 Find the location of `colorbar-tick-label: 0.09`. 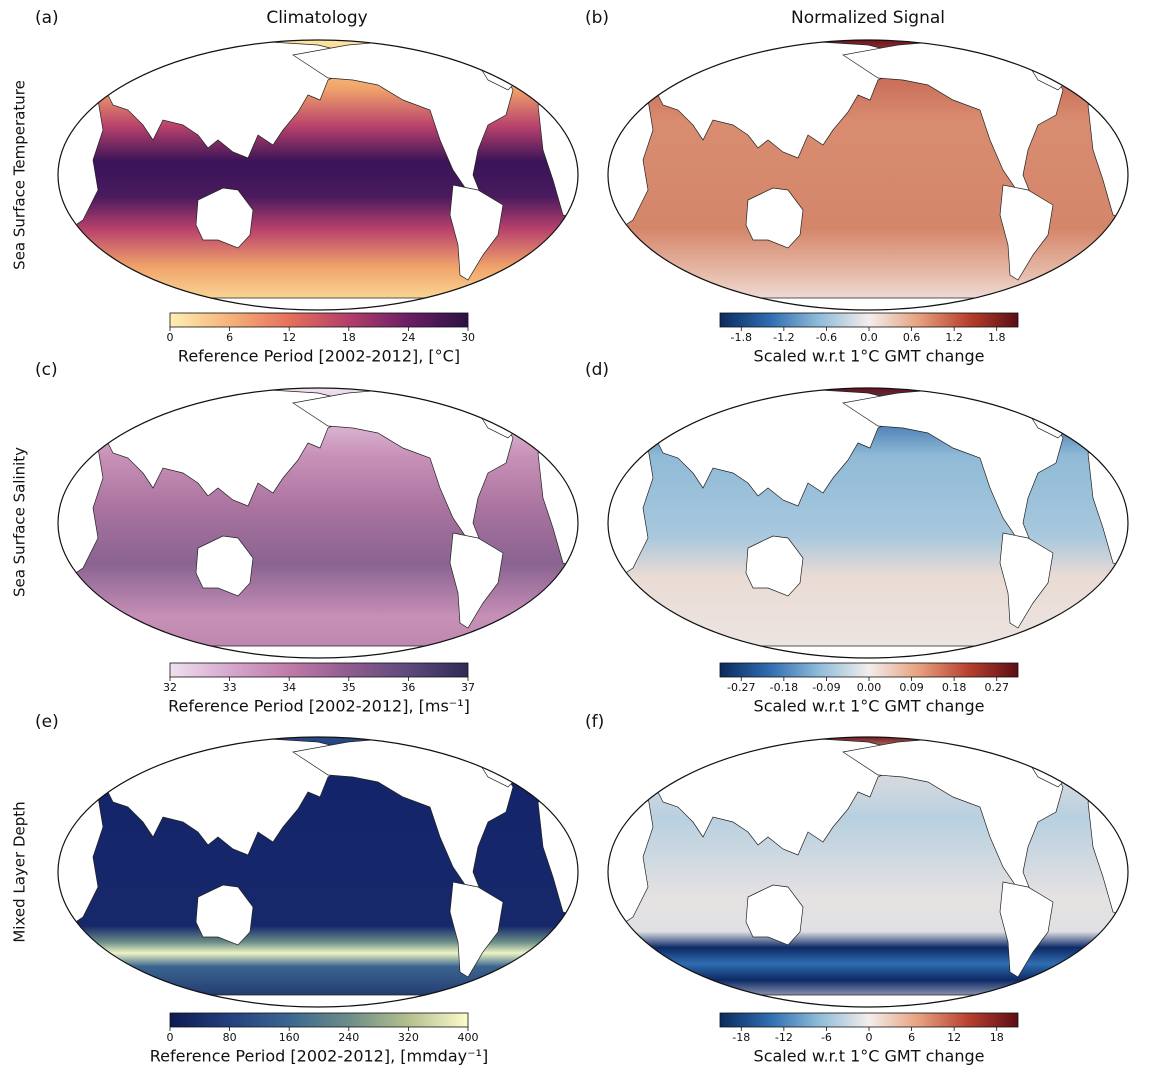

colorbar-tick-label: 0.09 is located at coordinates (911, 687).